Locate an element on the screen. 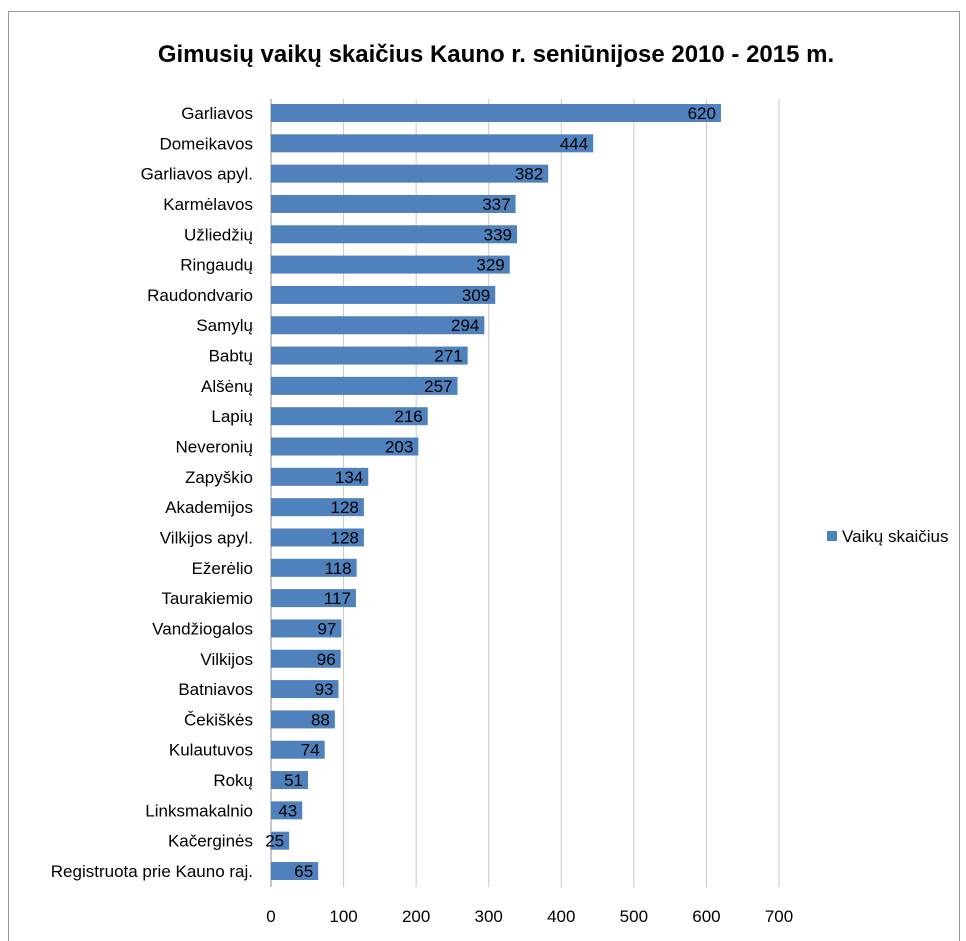 This screenshot has height=941, width=966. category-label: Taurakiemio is located at coordinates (207, 598).